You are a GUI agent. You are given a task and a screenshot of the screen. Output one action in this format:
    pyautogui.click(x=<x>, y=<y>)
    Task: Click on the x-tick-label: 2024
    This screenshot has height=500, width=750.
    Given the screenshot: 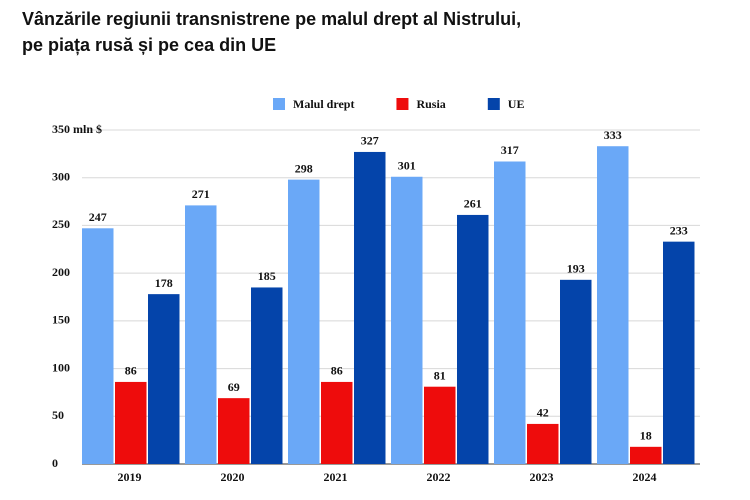 What is the action you would take?
    pyautogui.click(x=645, y=477)
    